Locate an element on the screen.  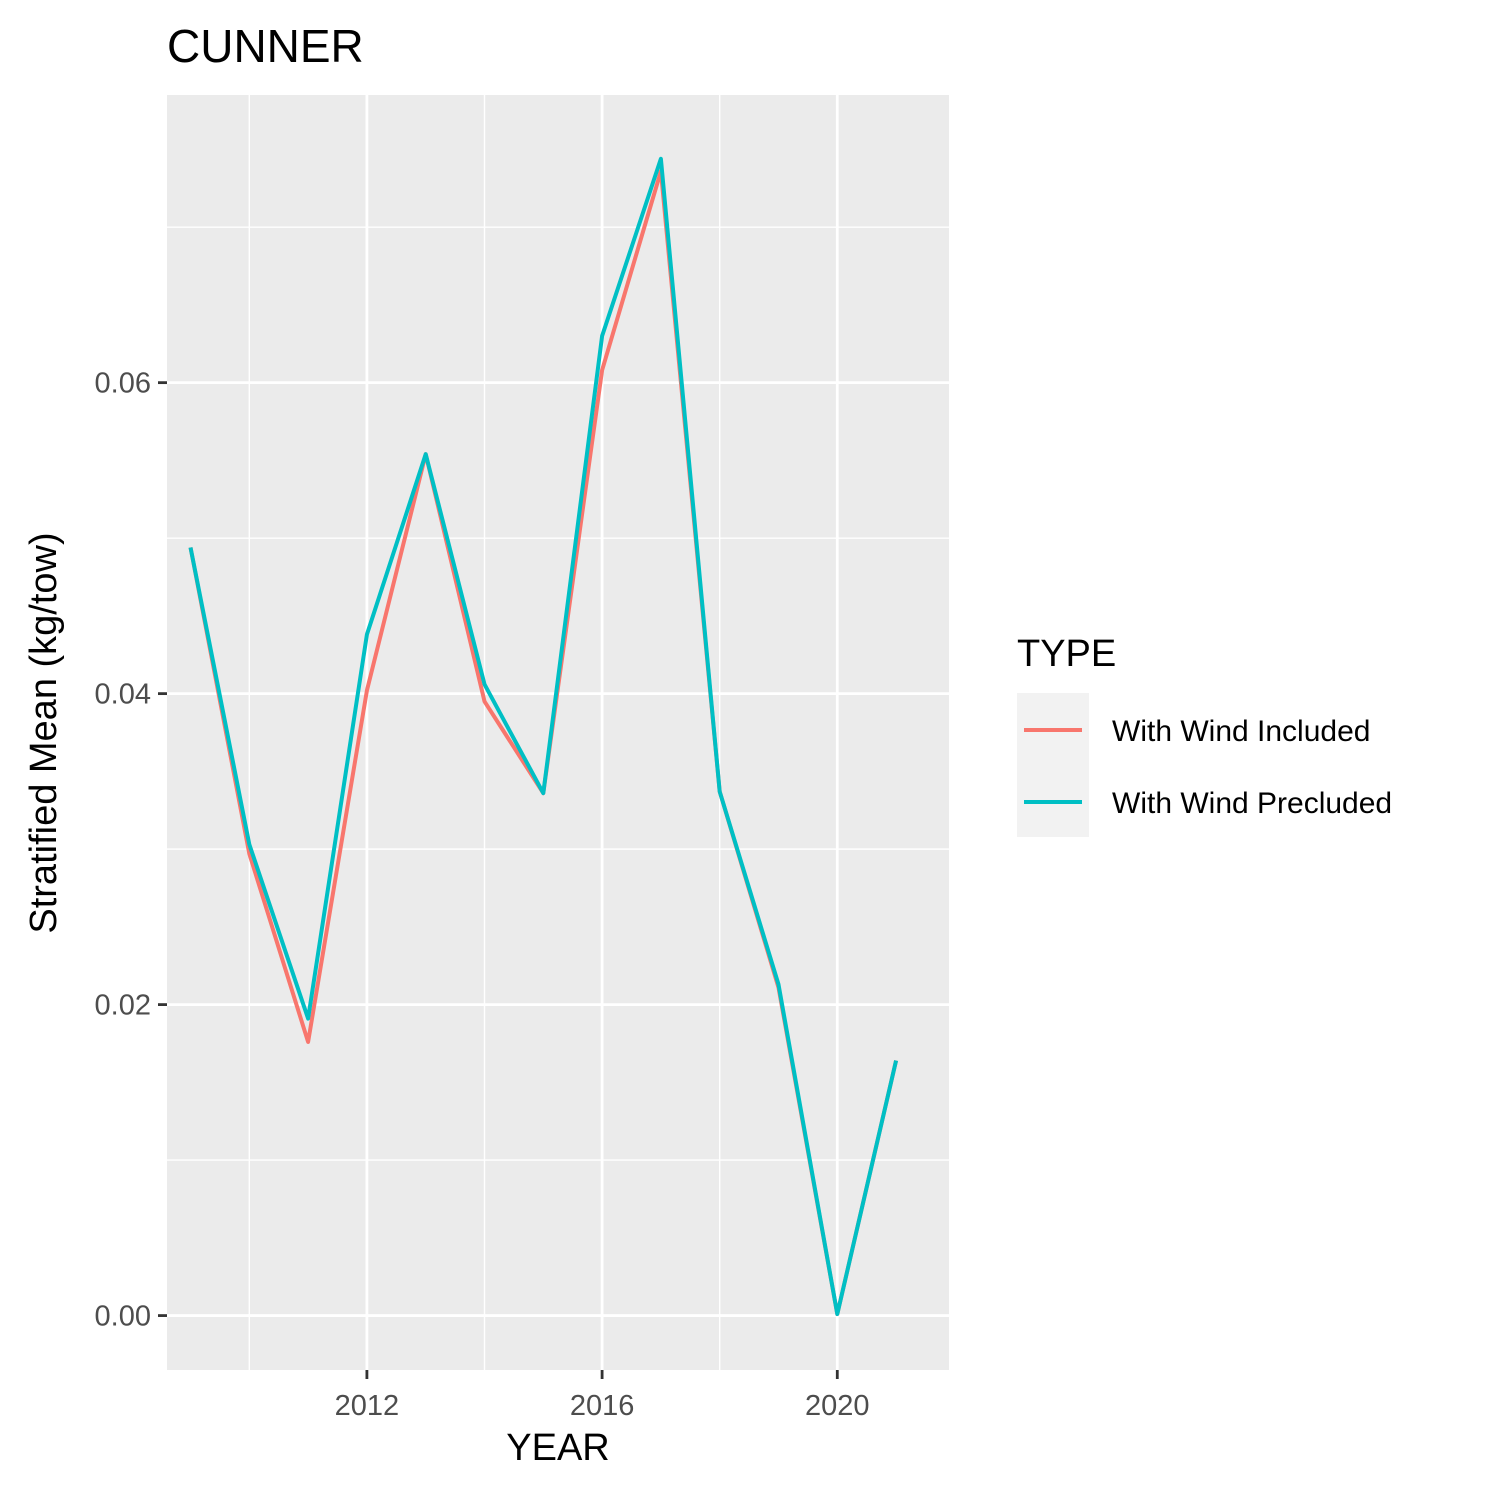
y-tick-label: 0.00 is located at coordinates (123, 1317).